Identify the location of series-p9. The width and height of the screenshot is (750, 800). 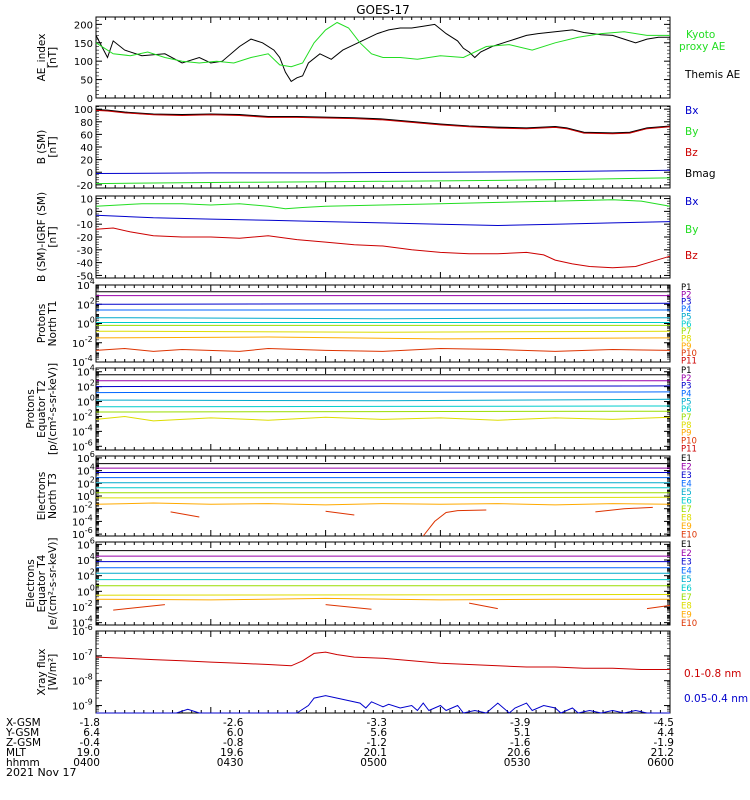
(383, 338).